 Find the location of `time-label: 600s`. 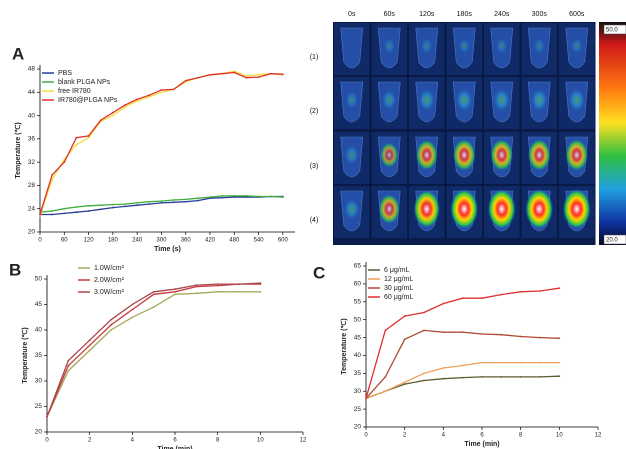

time-label: 600s is located at coordinates (577, 14).